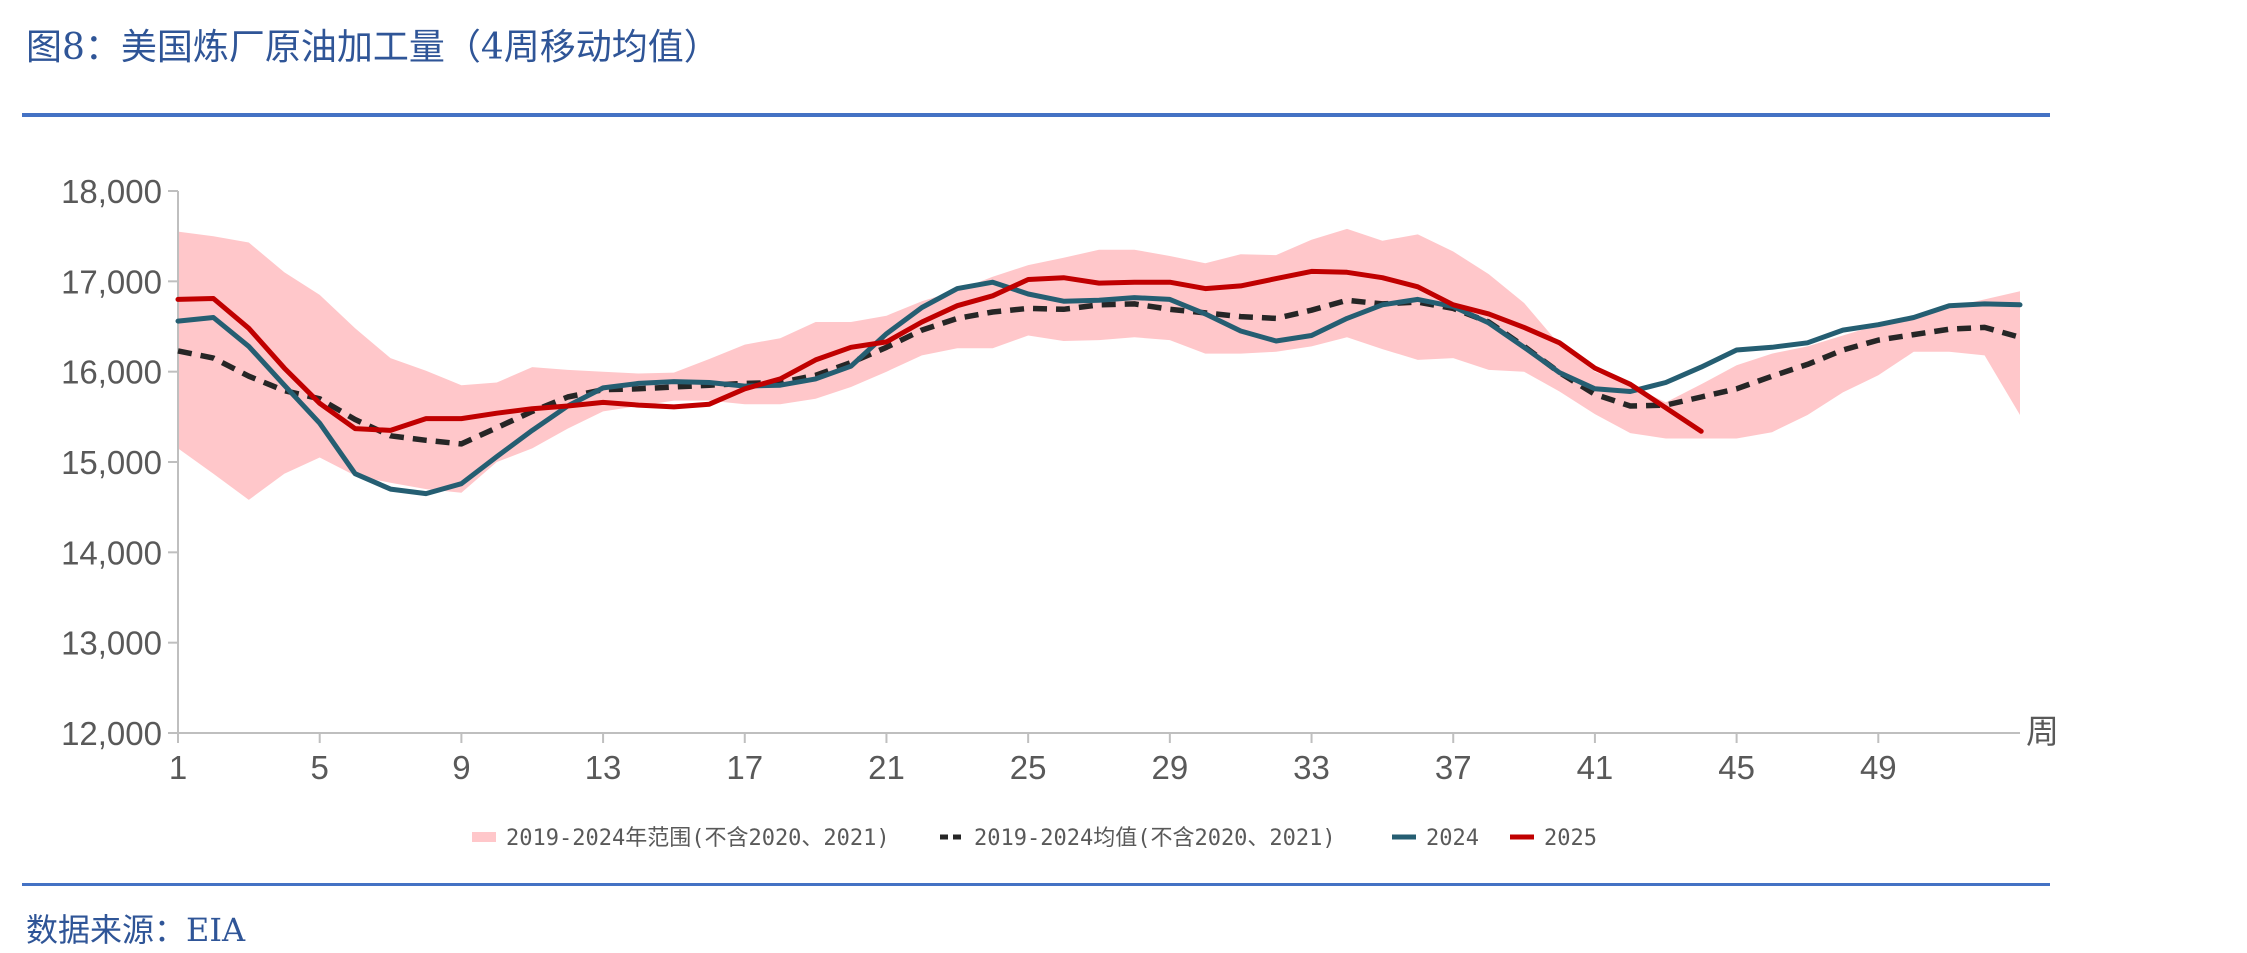 This screenshot has height=953, width=2247. Describe the element at coordinates (111, 372) in the screenshot. I see `y-tick-label: 16,000` at that location.